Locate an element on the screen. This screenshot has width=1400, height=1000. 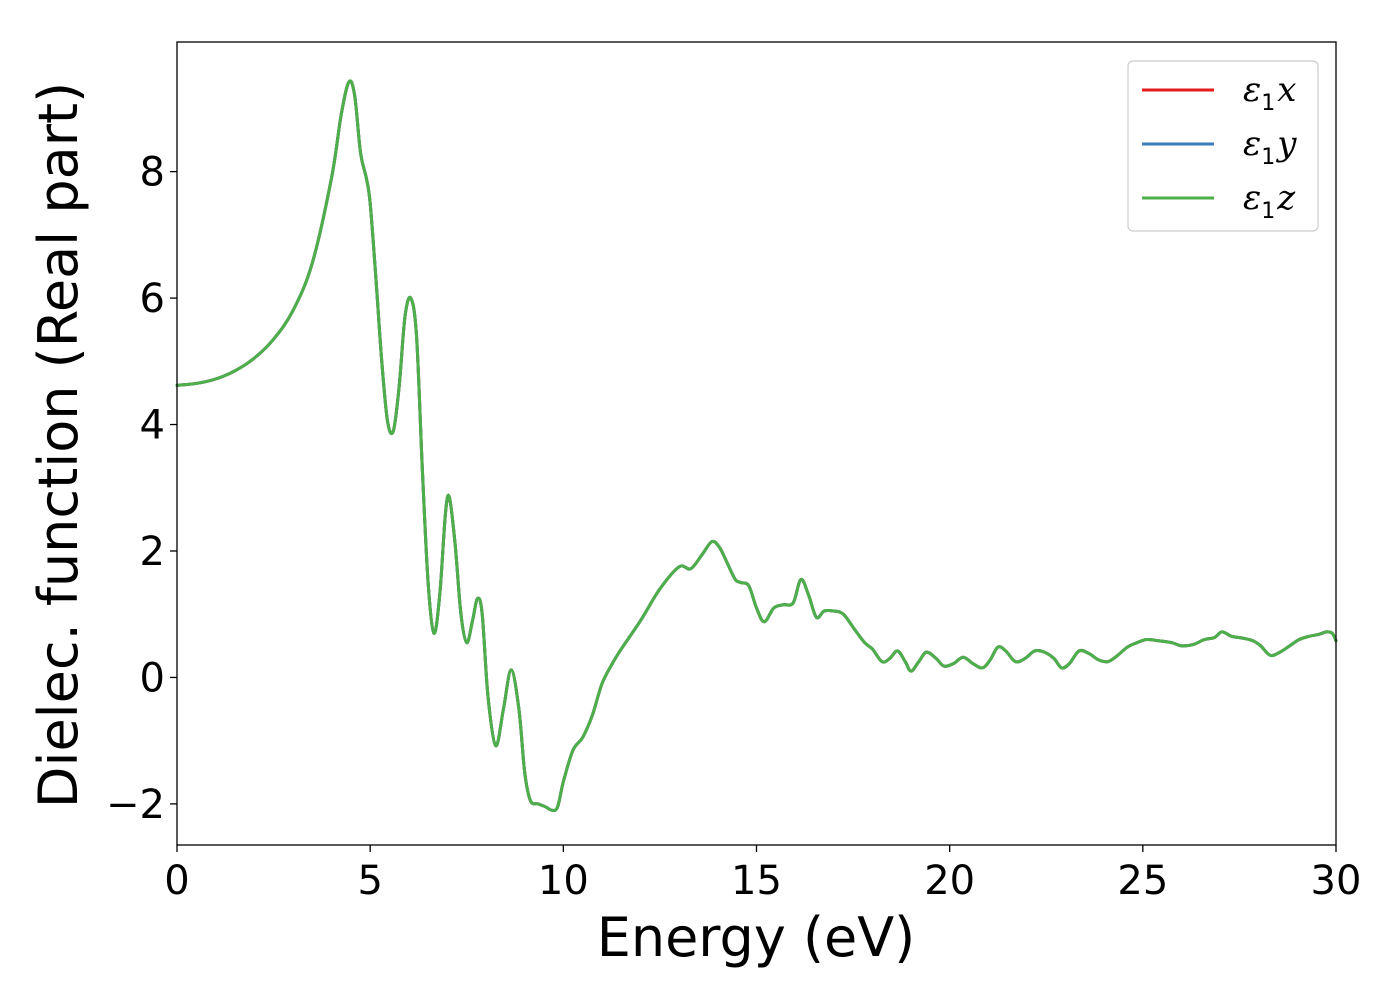
y-tick-label: 6 is located at coordinates (152, 299).